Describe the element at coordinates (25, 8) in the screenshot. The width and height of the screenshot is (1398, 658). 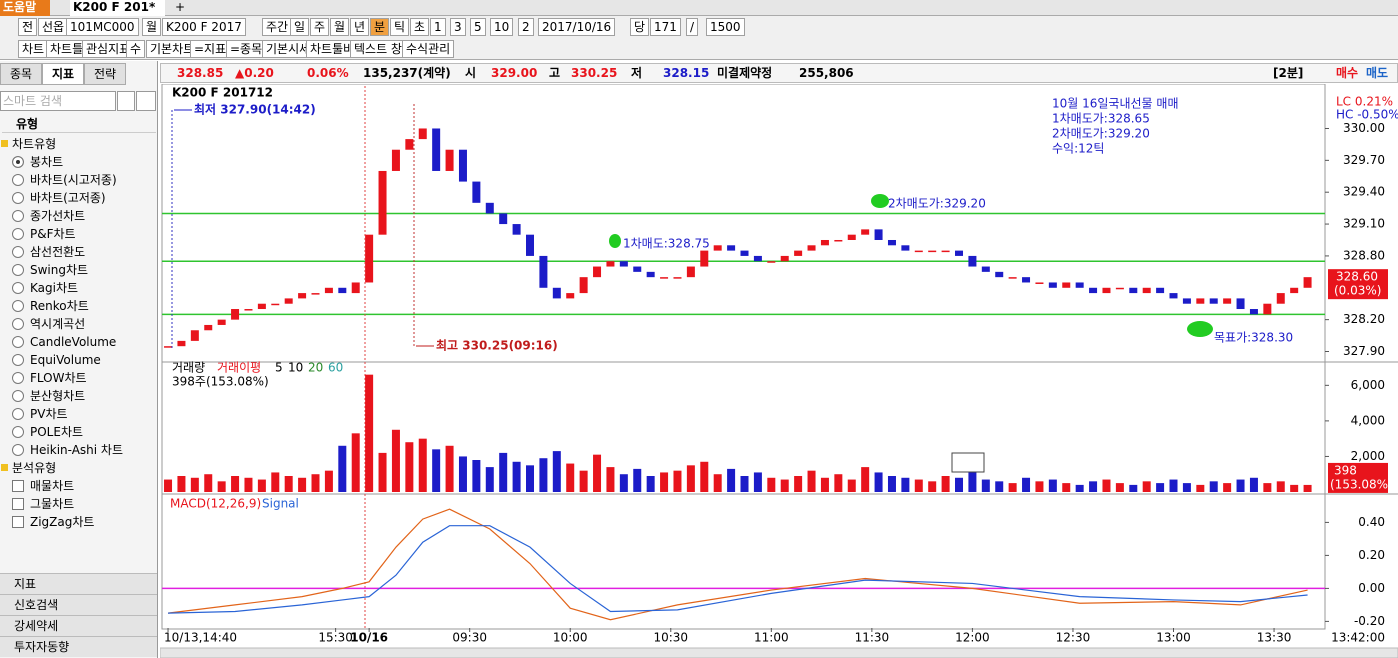
I see `tab: 도움말` at that location.